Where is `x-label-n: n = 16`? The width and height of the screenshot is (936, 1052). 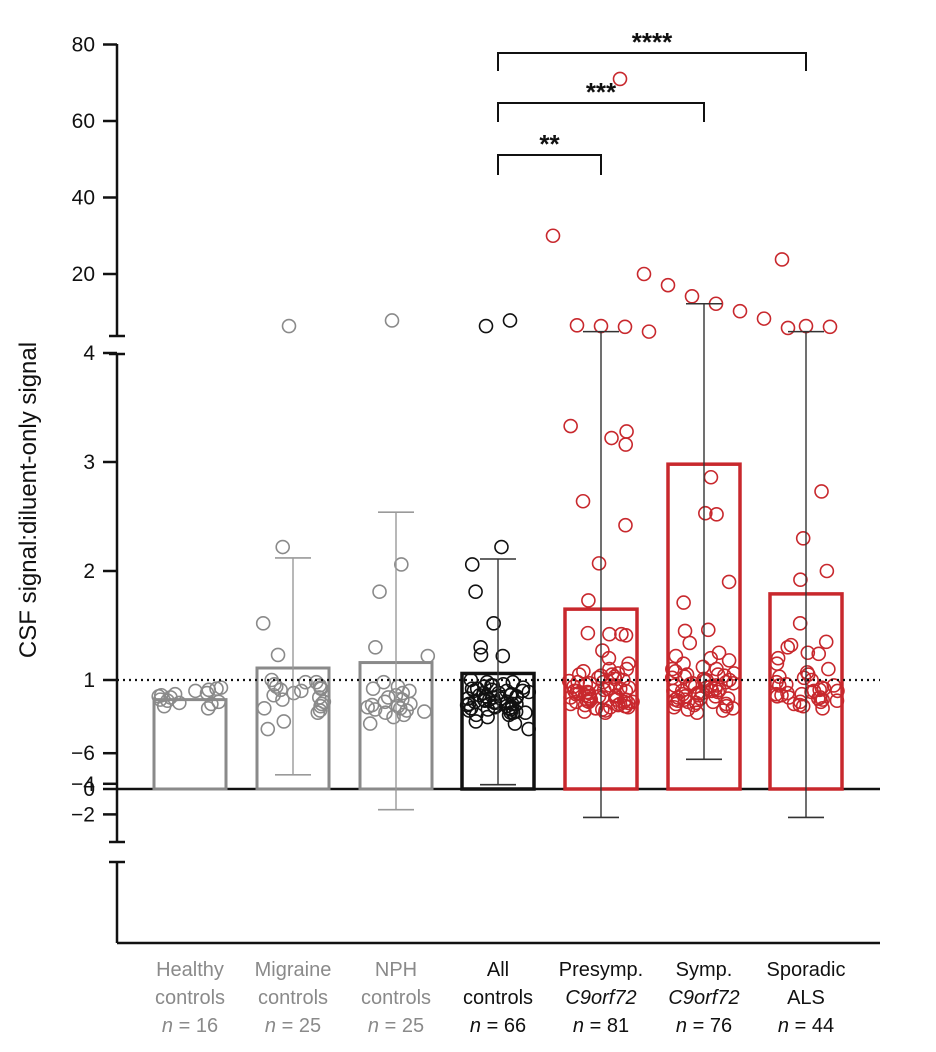
x-label-n: n = 16 is located at coordinates (190, 1026).